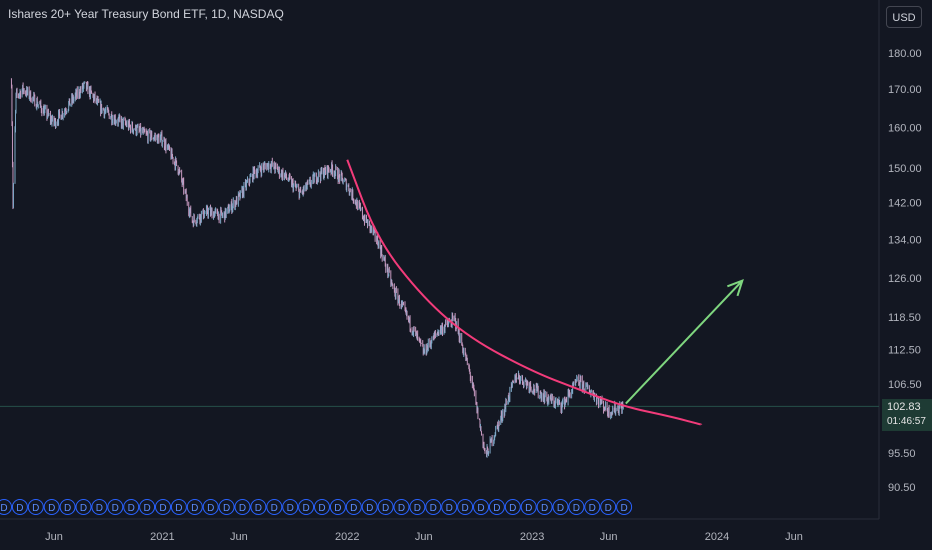 The image size is (932, 550). Describe the element at coordinates (902, 488) in the screenshot. I see `price-tick-label: 90.50` at that location.